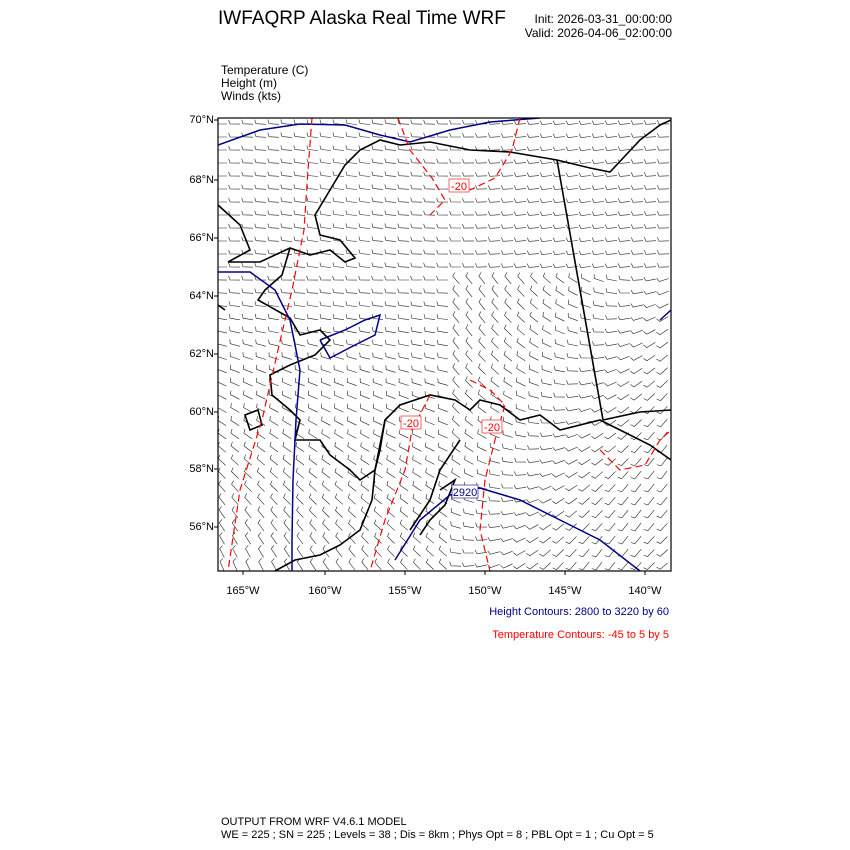 The image size is (850, 850). Describe the element at coordinates (603, 19) in the screenshot. I see `init-time: Init: 2026-03-31_00:00:00` at that location.